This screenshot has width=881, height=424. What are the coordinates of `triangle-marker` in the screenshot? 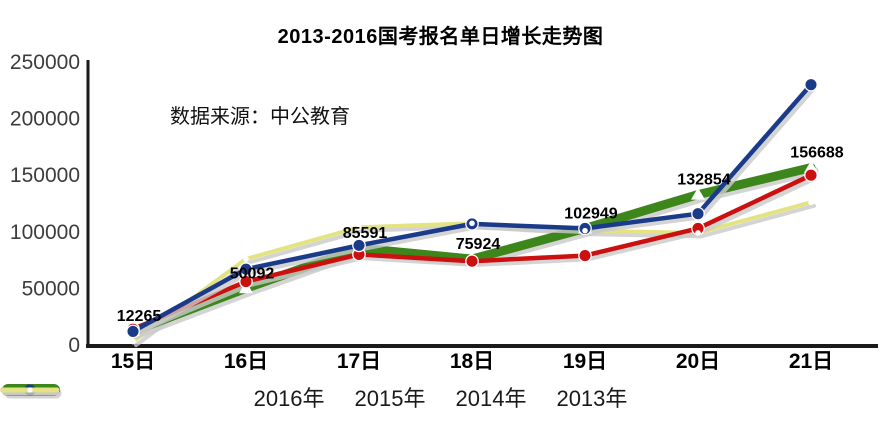 It's located at (698, 193).